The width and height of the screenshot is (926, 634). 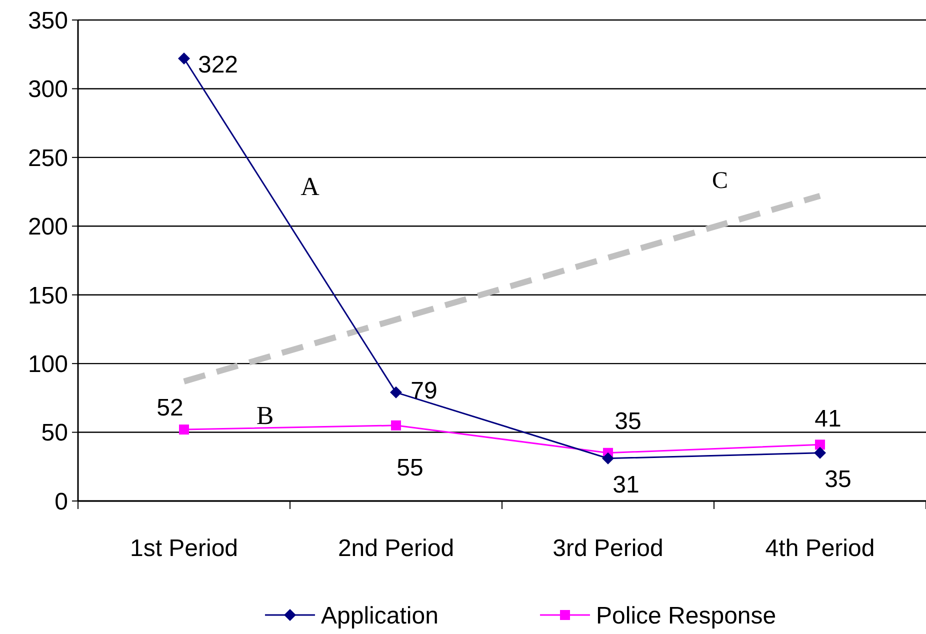 I want to click on data-label: 79, so click(x=424, y=390).